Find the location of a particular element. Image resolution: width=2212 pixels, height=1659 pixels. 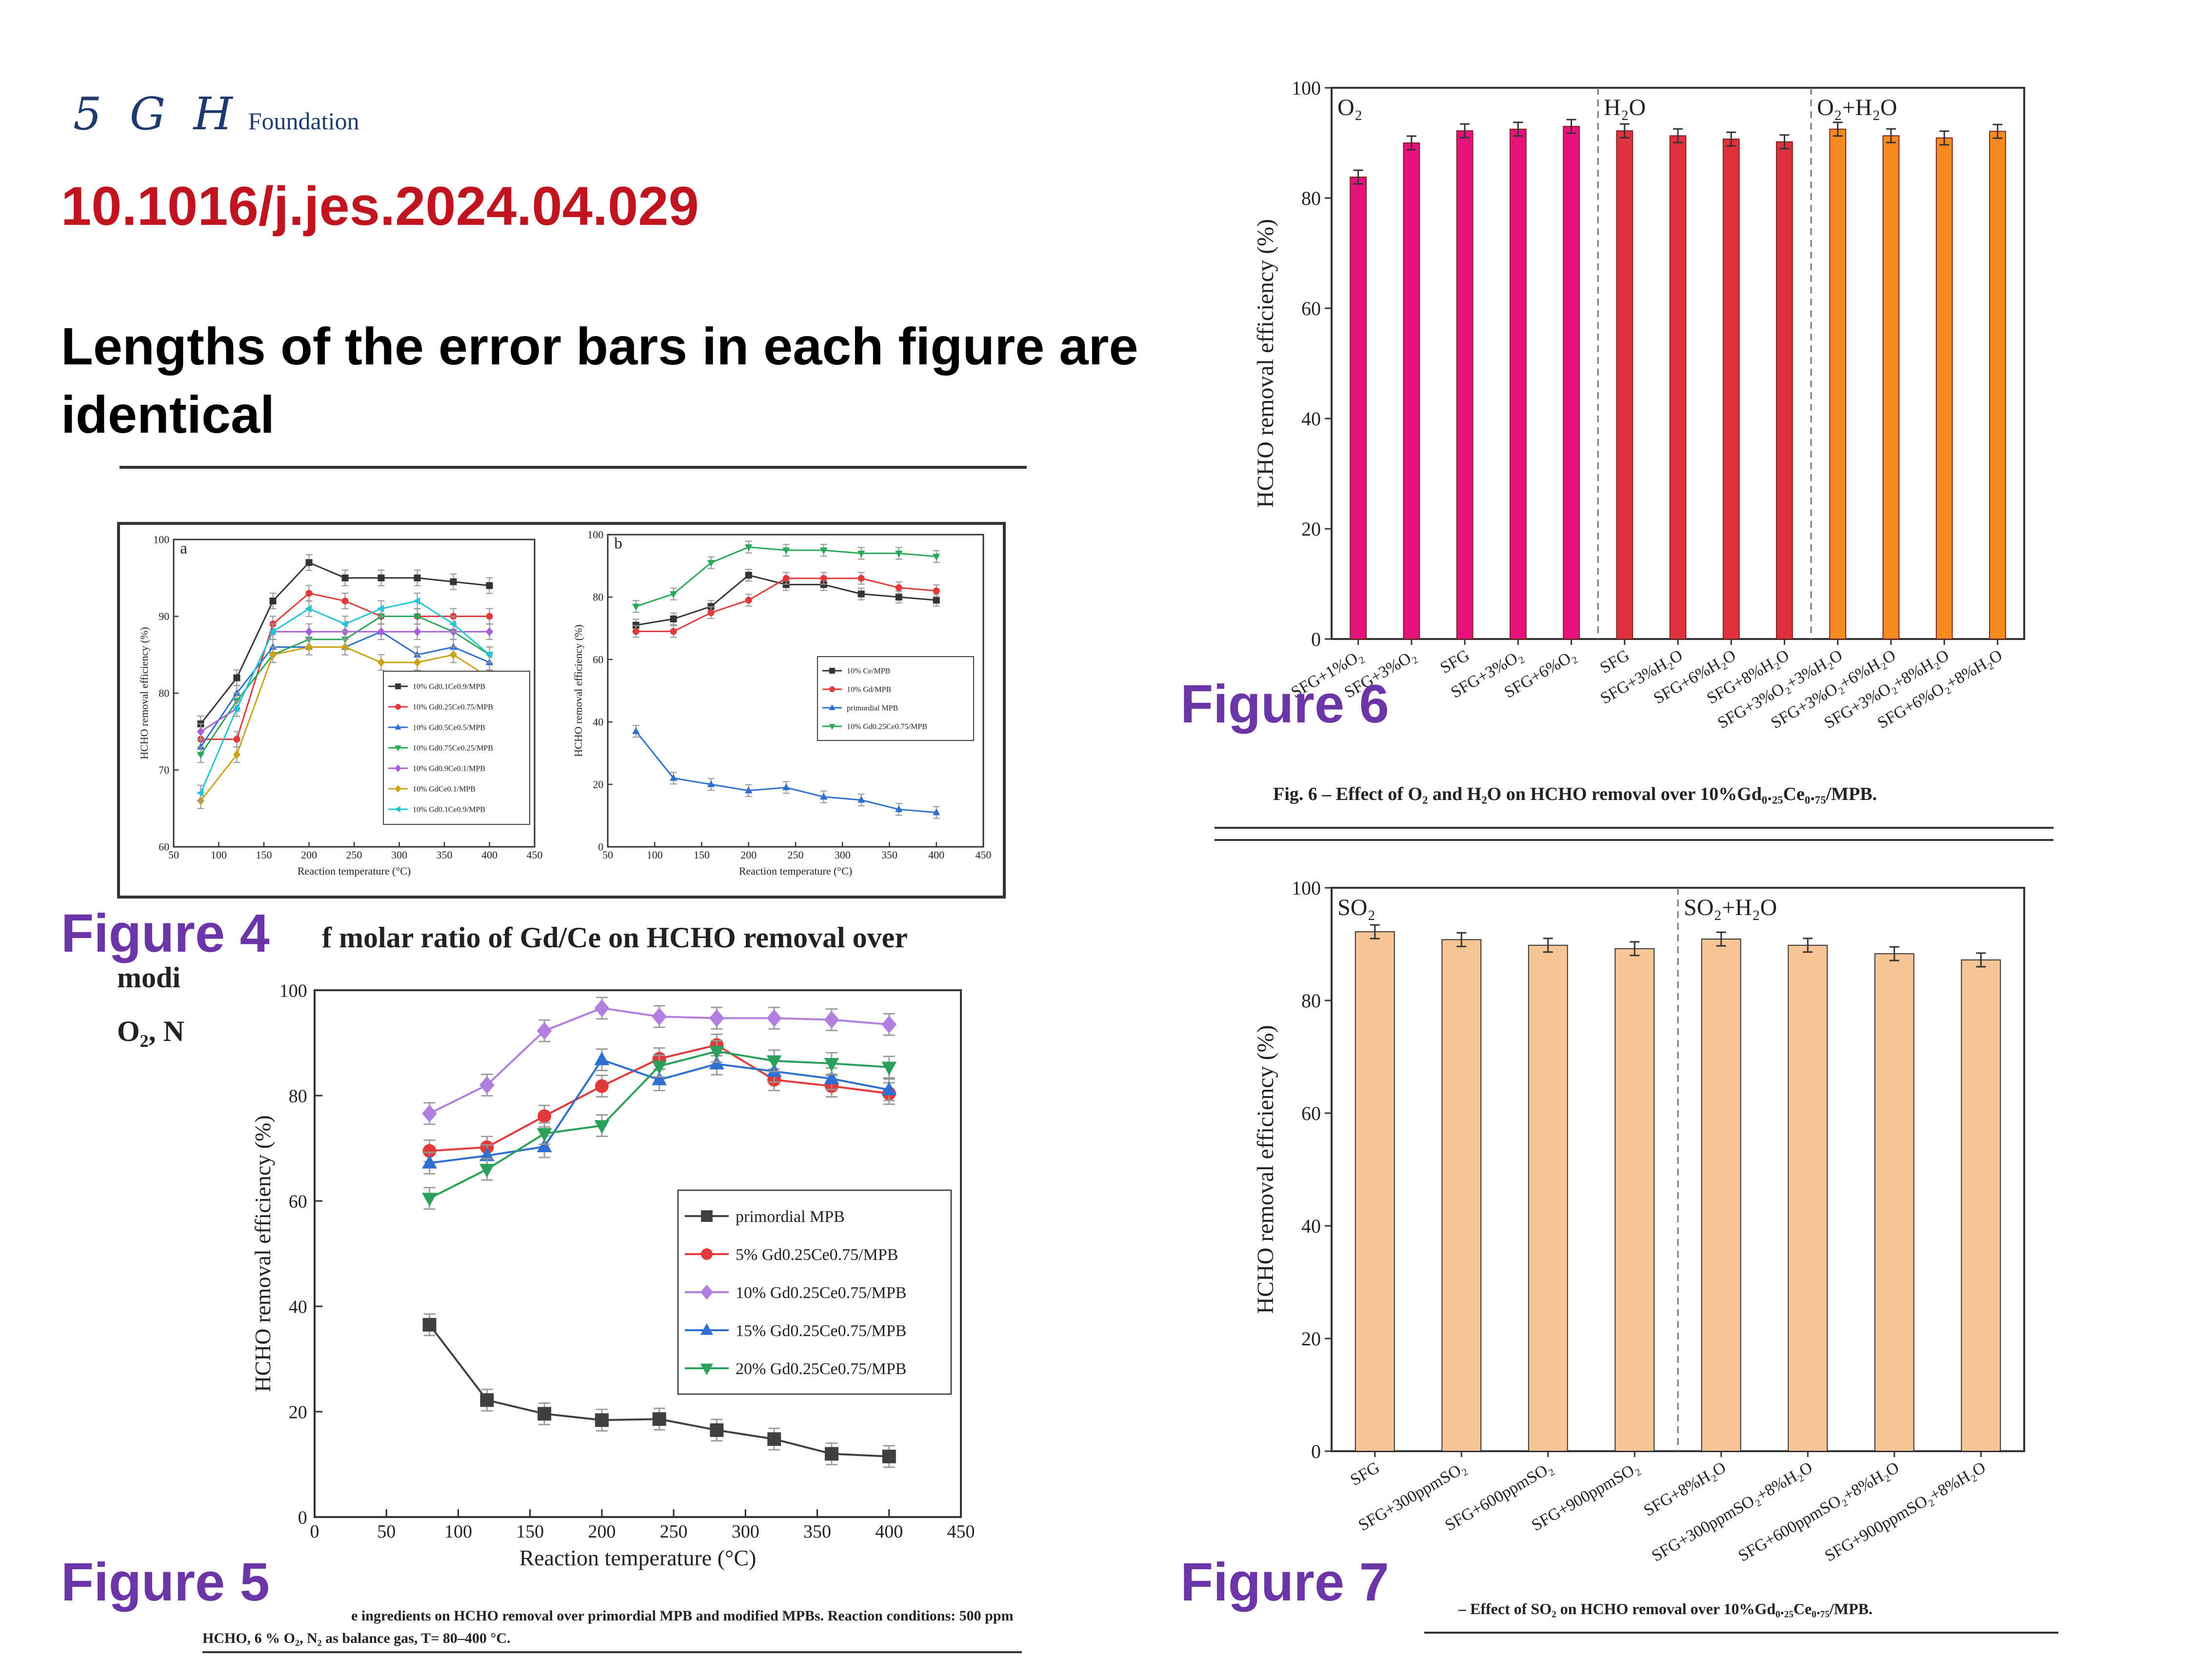

doi-title: 10.1016/j.jes.2024.04.029 is located at coordinates (380, 207).